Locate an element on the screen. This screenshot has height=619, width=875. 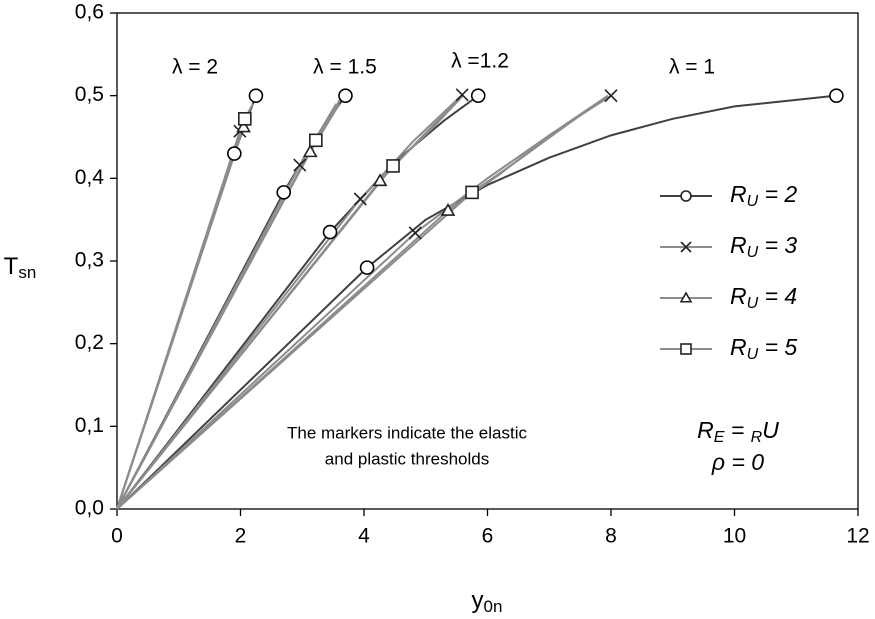
legend-item: RU = 4 is located at coordinates (728, 297).